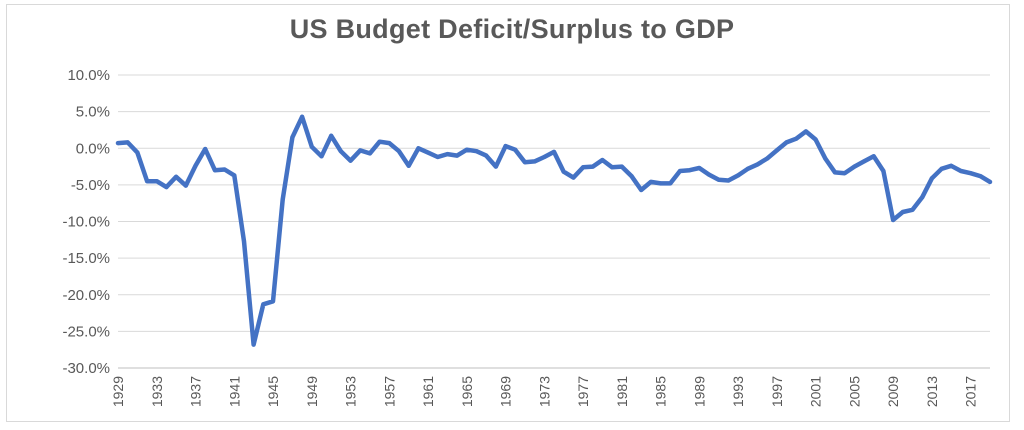  Describe the element at coordinates (661, 391) in the screenshot. I see `x-tick-label: 1985` at that location.